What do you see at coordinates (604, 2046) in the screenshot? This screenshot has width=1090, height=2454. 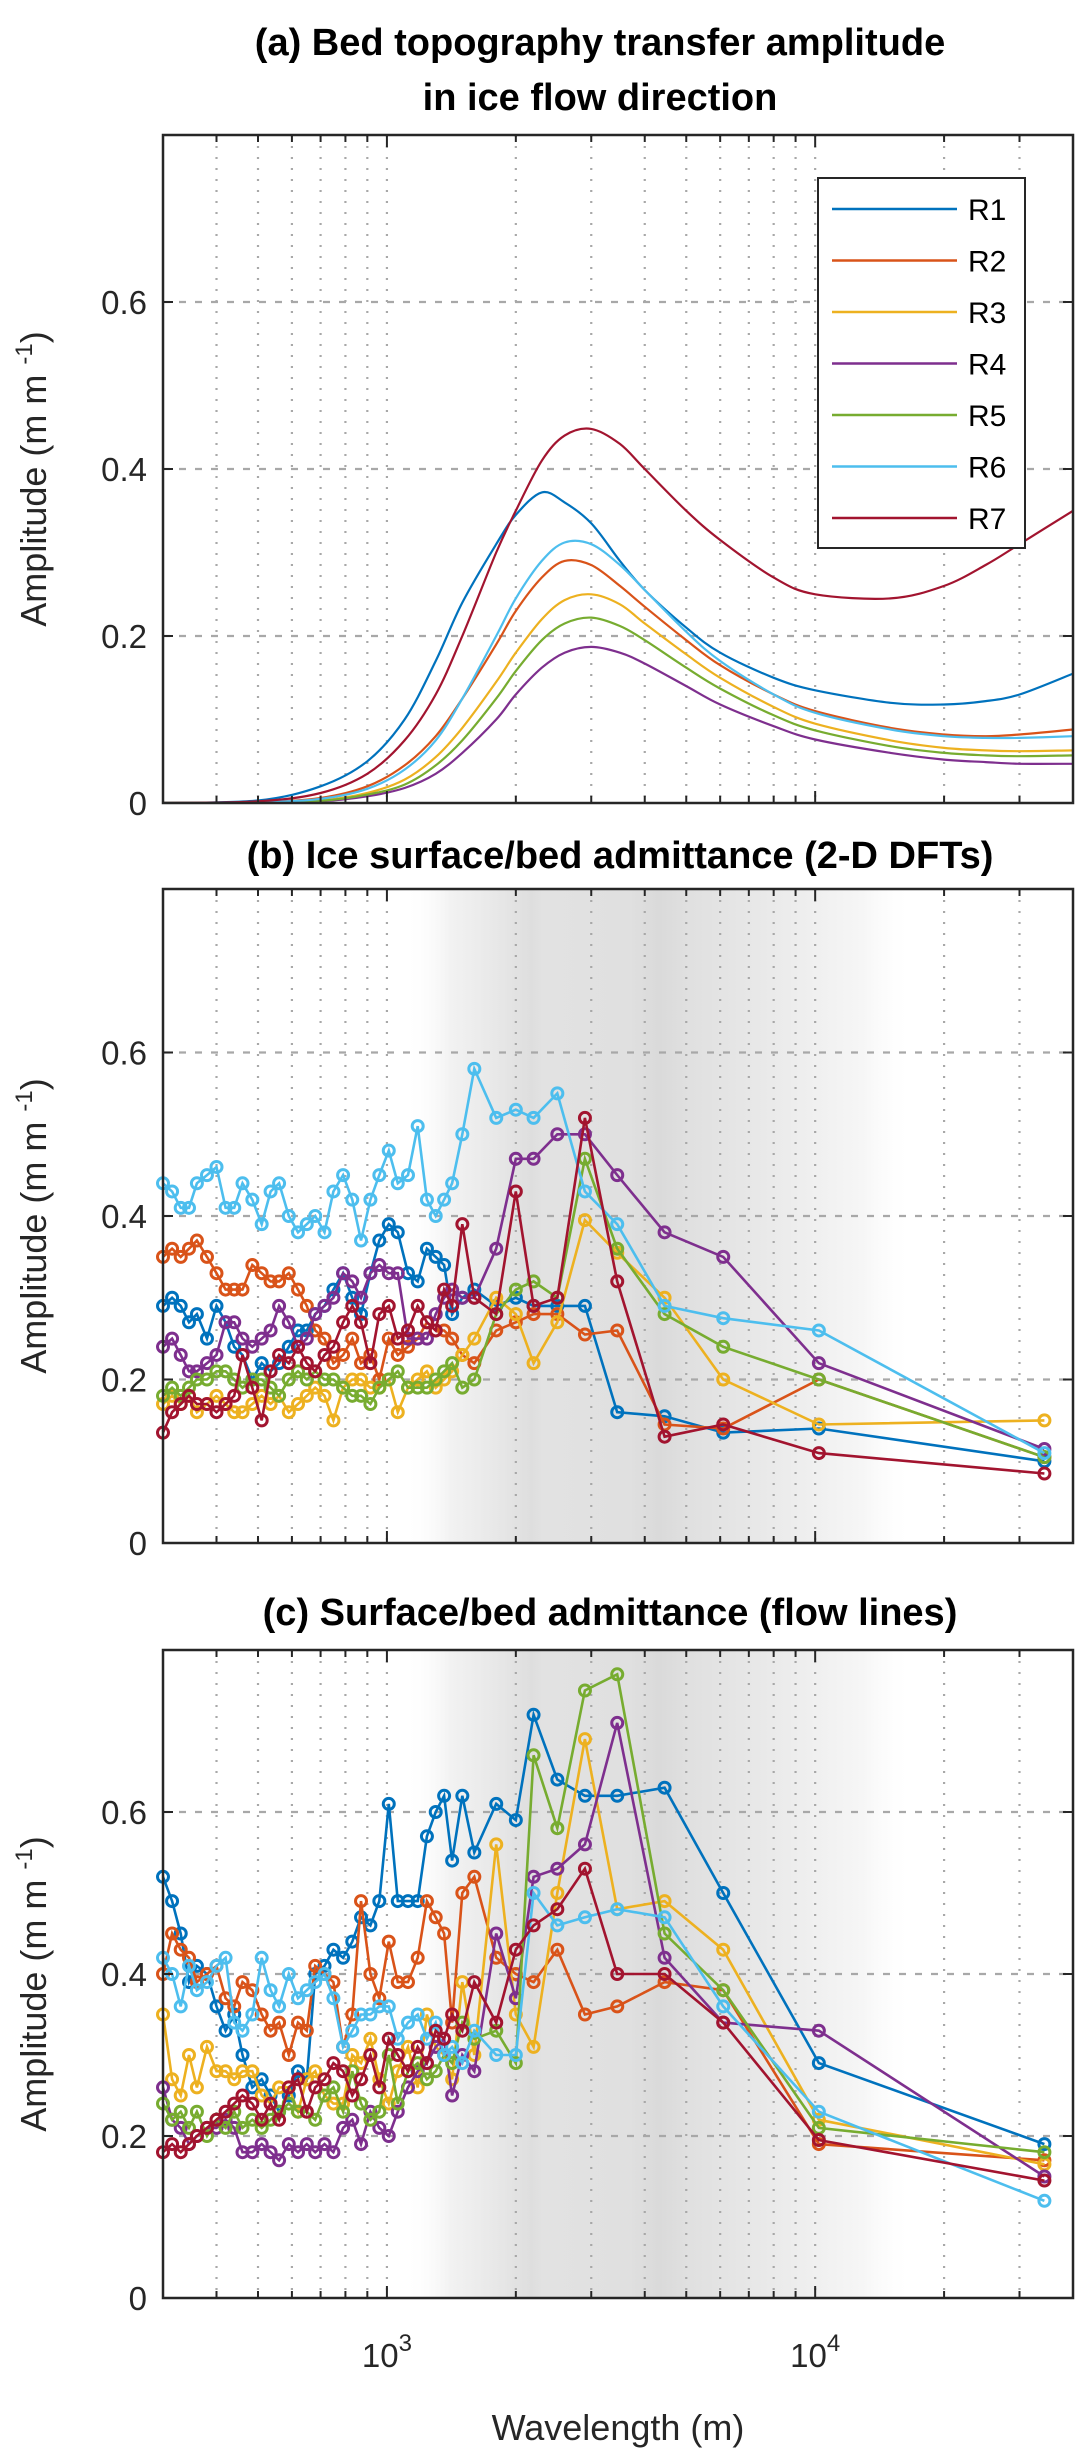 I see `series-line-R6` at bounding box center [604, 2046].